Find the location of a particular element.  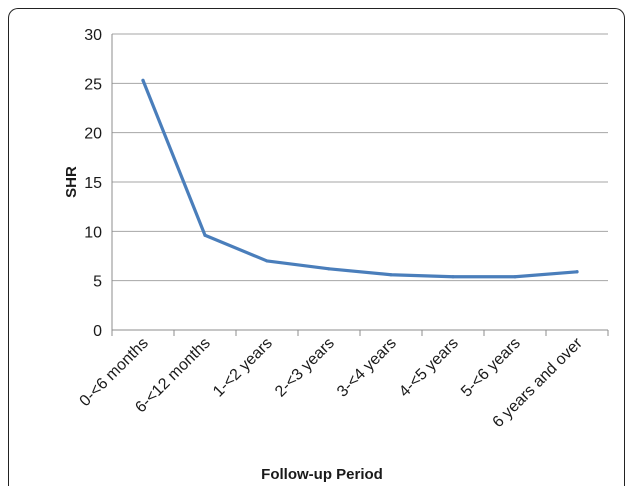

y-tick-label: 10 is located at coordinates (93, 232).